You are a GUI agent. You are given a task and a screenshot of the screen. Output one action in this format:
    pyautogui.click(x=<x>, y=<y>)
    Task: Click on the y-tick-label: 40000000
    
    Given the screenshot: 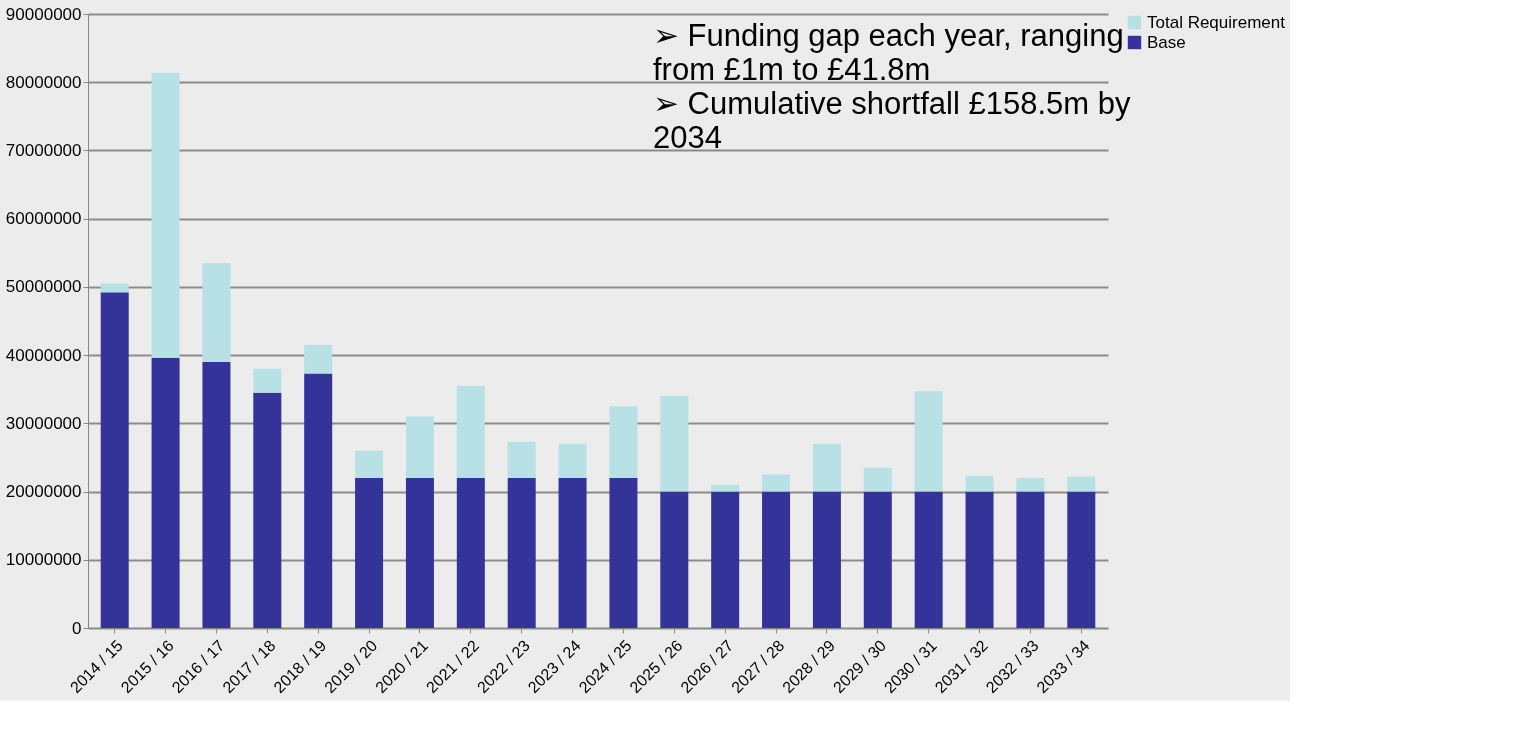 What is the action you would take?
    pyautogui.click(x=43, y=355)
    